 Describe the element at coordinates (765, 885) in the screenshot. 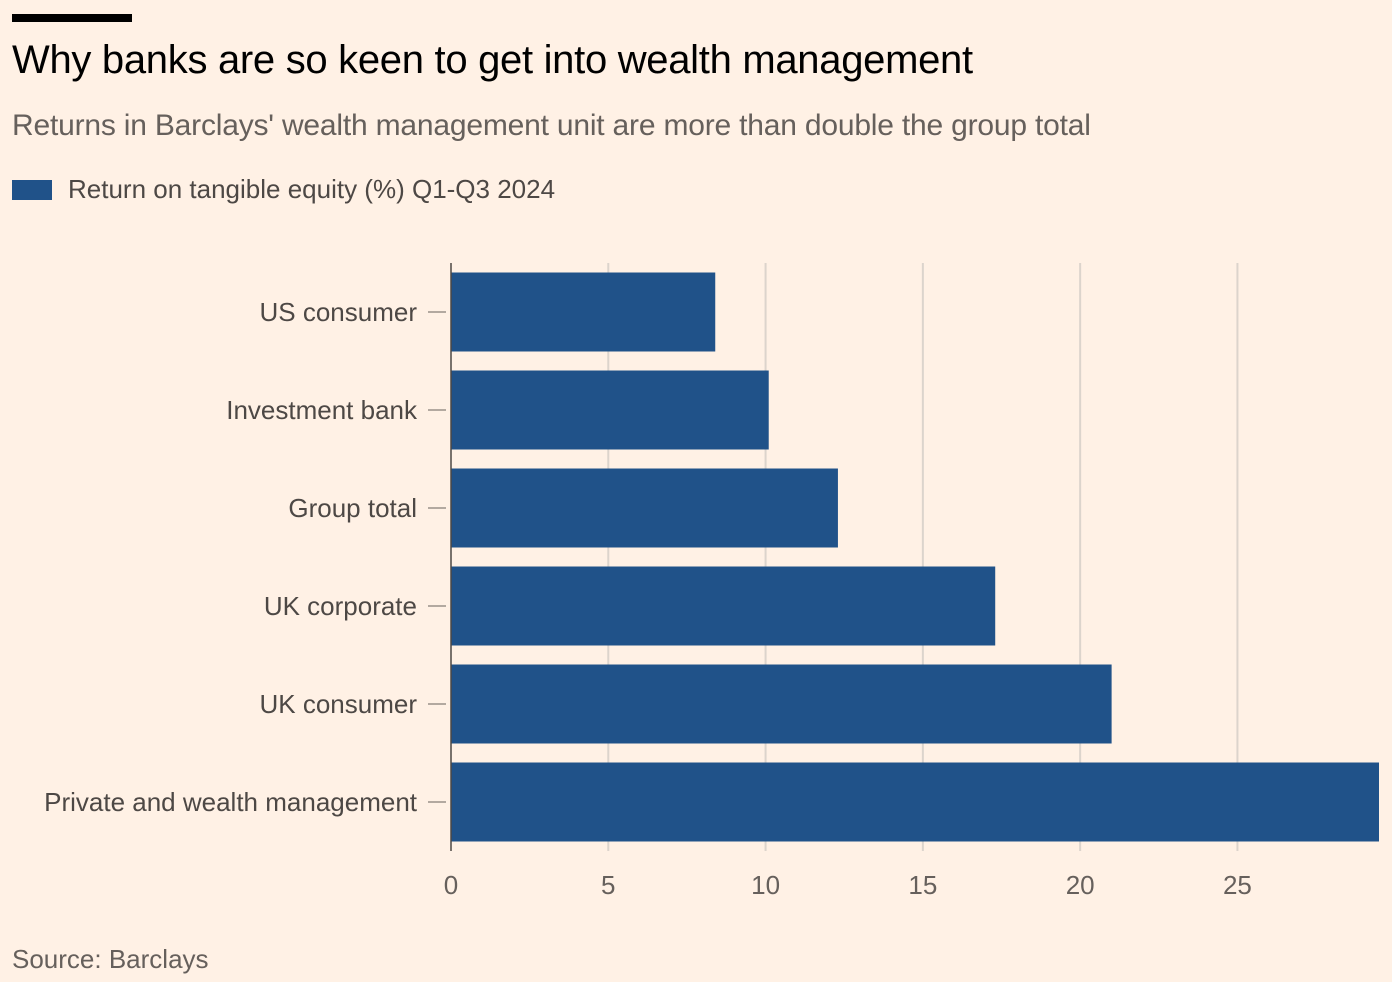

I see `x-tick-label: 10` at that location.